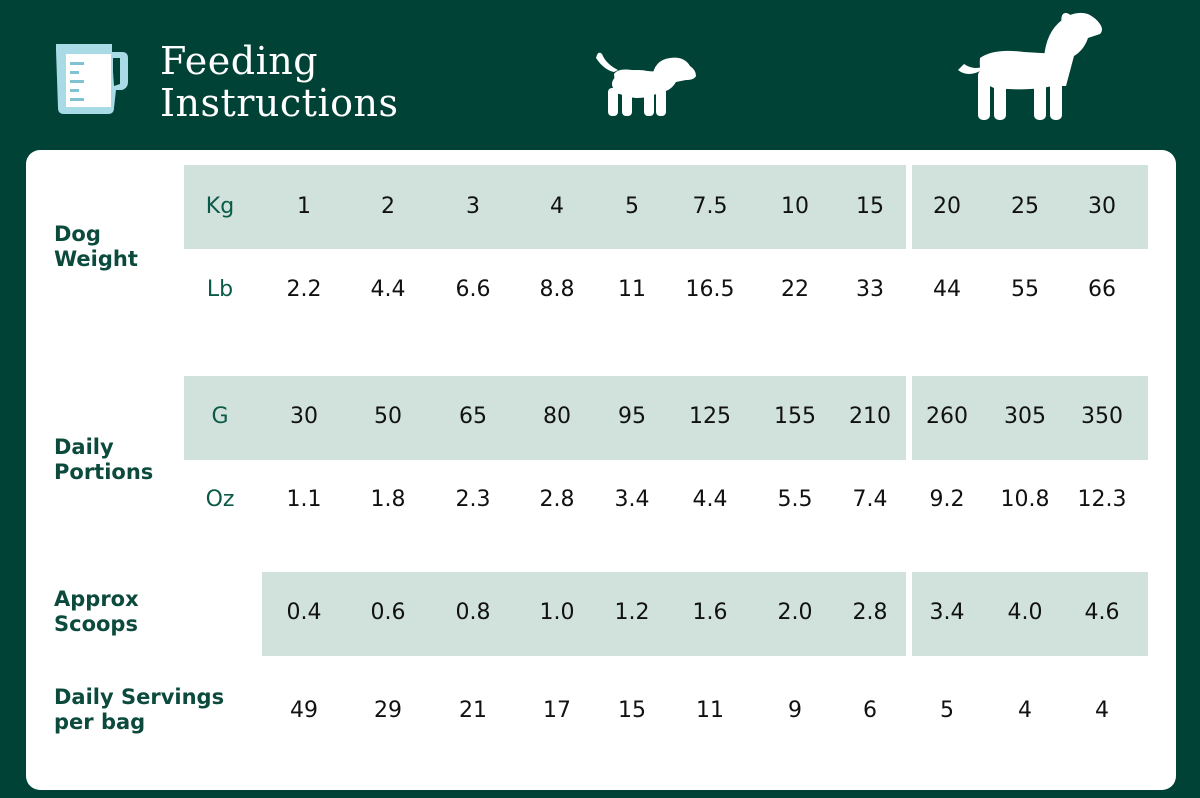 The image size is (1200, 798). I want to click on g-cell: 125, so click(710, 416).